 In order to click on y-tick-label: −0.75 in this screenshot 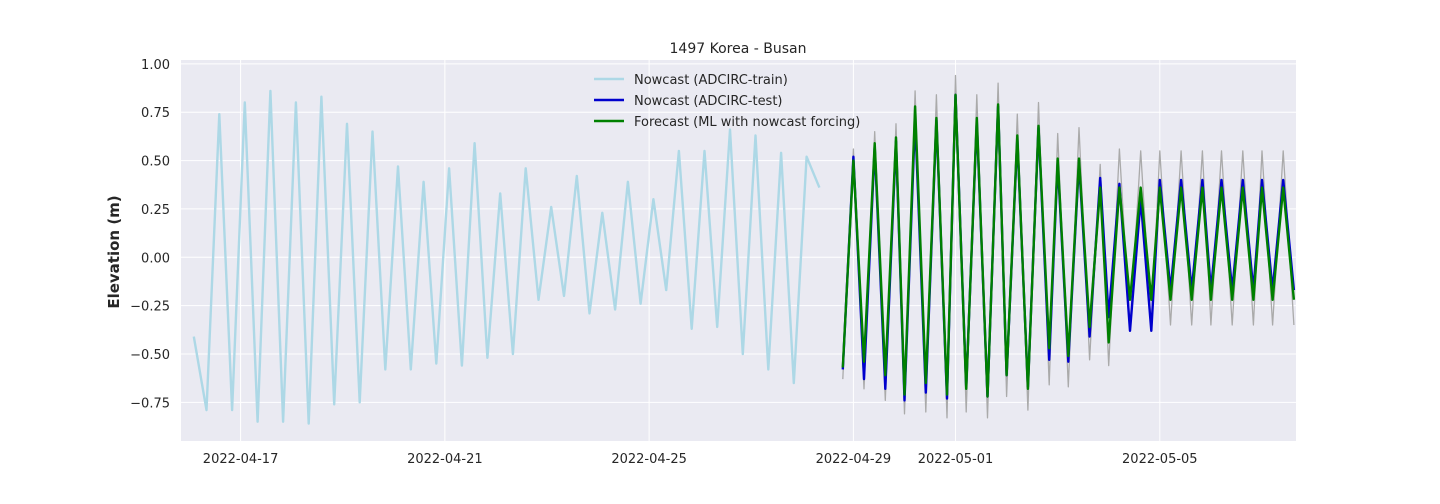, I will do `click(150, 403)`.